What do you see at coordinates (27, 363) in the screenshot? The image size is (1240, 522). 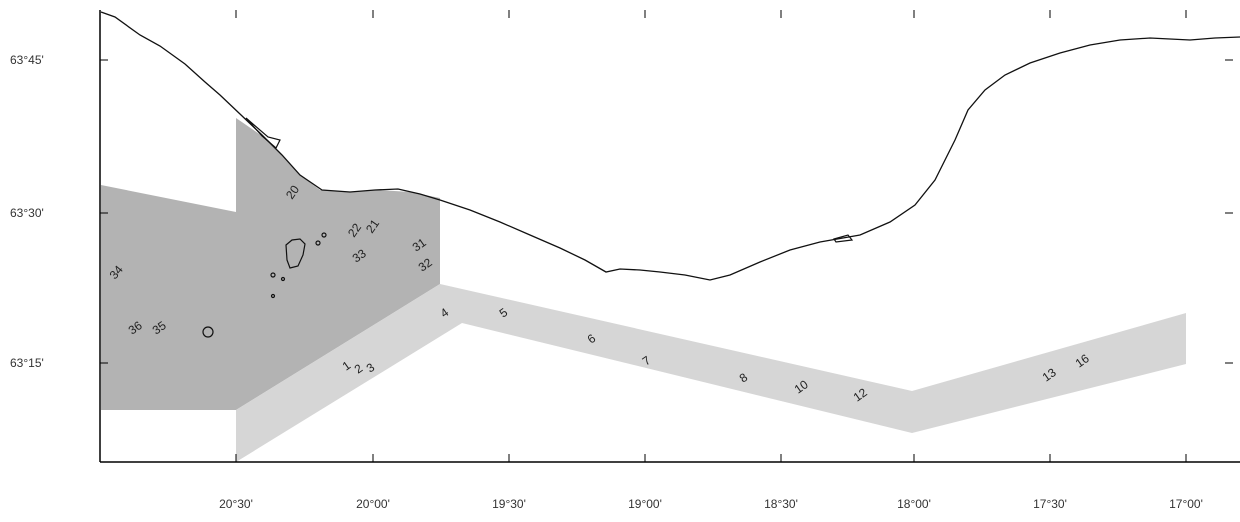 I see `y-label-63-15: 63°15'` at bounding box center [27, 363].